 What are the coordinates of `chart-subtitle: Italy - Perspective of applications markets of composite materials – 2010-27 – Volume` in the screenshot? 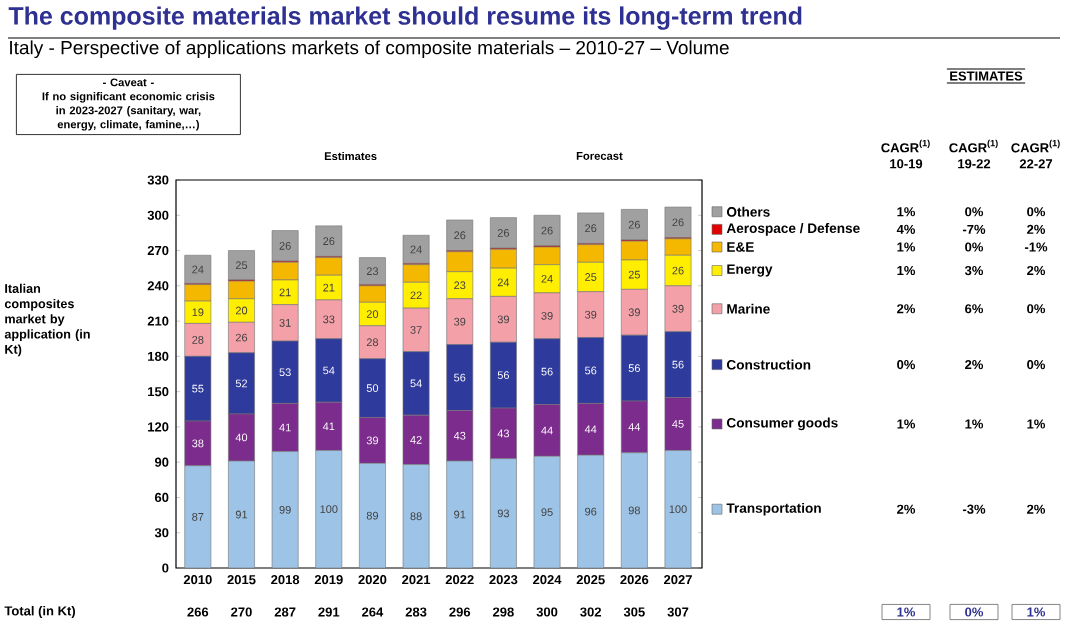 It's located at (369, 49).